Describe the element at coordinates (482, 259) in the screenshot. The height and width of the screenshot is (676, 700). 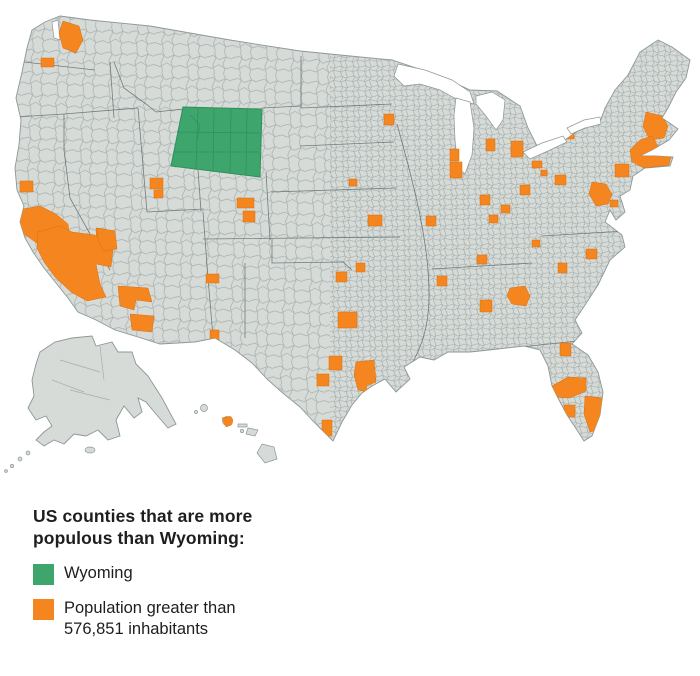
I see `county-nashville-davidson` at that location.